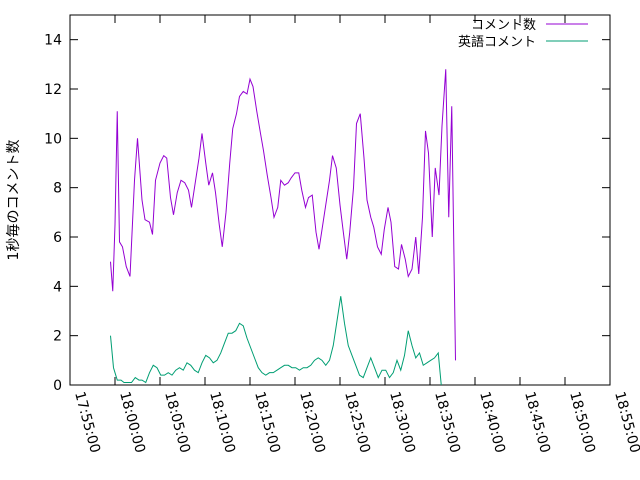  I want to click on x-tick-label: 18:45:00, so click(537, 422).